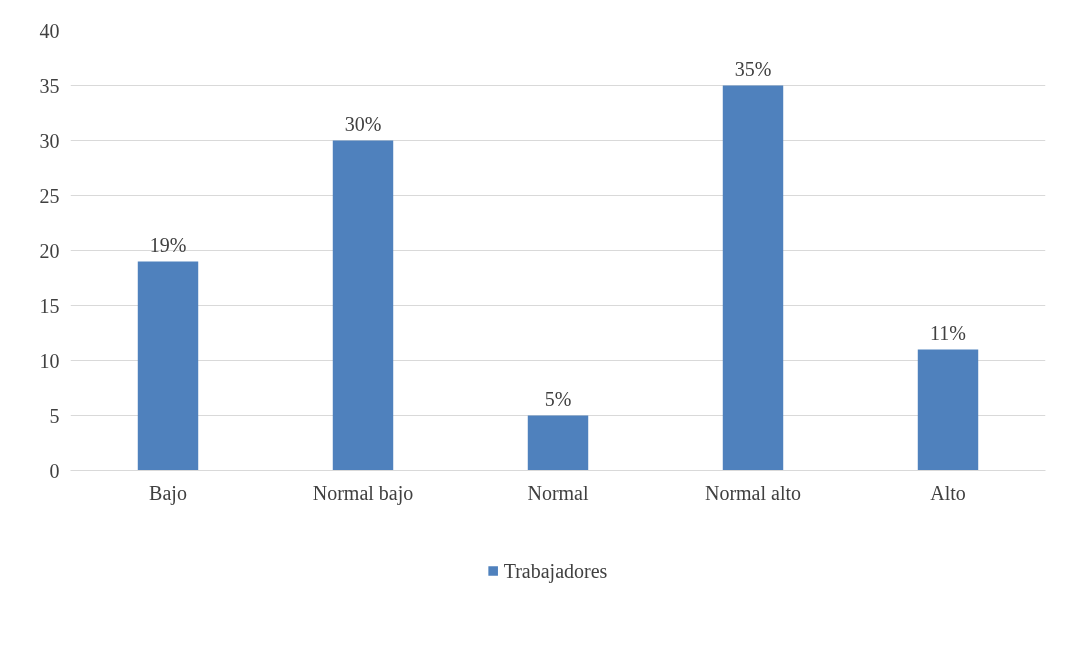 This screenshot has width=1068, height=653. What do you see at coordinates (49, 305) in the screenshot?
I see `y-tick-label: 15` at bounding box center [49, 305].